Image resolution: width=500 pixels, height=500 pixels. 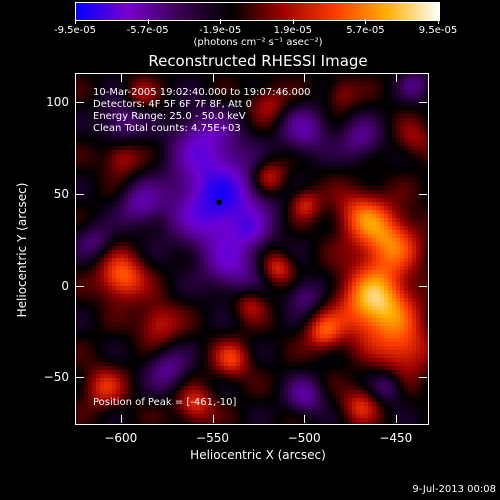 What do you see at coordinates (258, 42) in the screenshot?
I see `colorbar-unit: (photons cm⁻² s⁻¹ asec⁻²)` at bounding box center [258, 42].